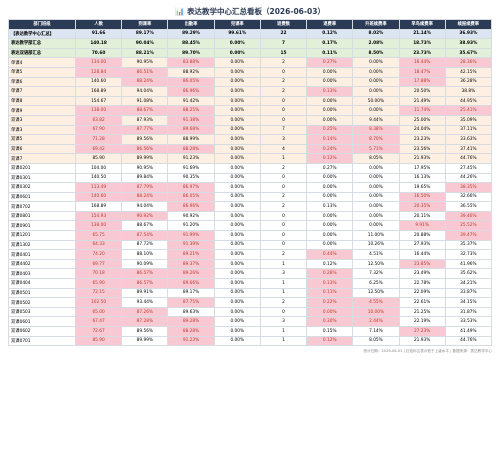  Describe the element at coordinates (376, 34) in the screenshot. I see `table-cell: 8.02%` at that location.